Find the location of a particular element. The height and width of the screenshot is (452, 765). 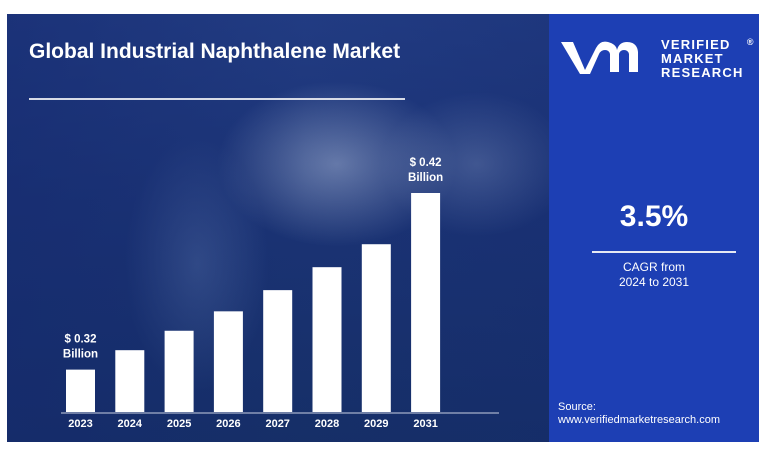

bar-2028 is located at coordinates (327, 339).